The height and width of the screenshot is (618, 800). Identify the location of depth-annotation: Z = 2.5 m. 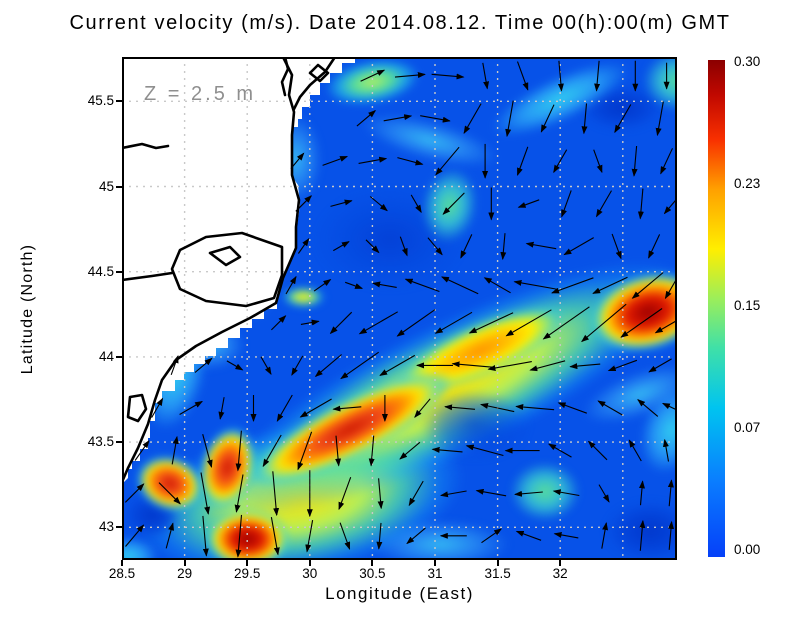
(200, 94).